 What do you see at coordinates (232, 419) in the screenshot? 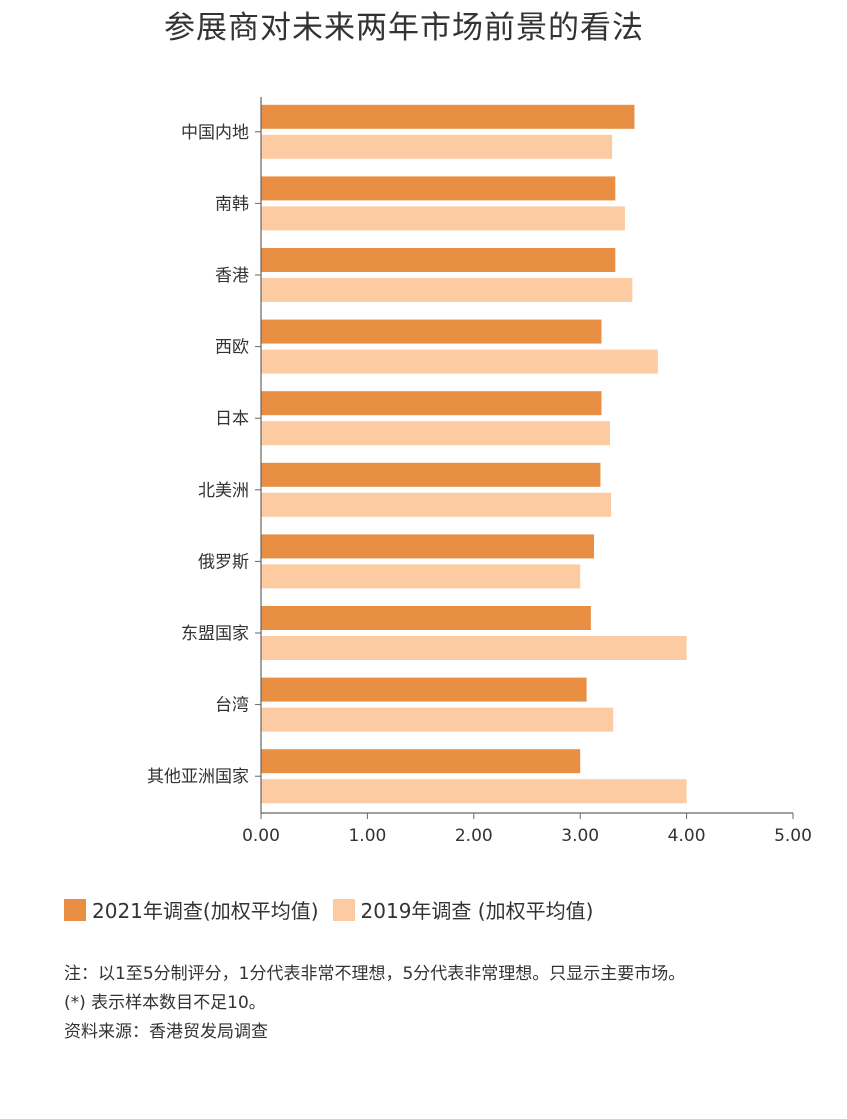
I see `category-label: 日本` at bounding box center [232, 419].